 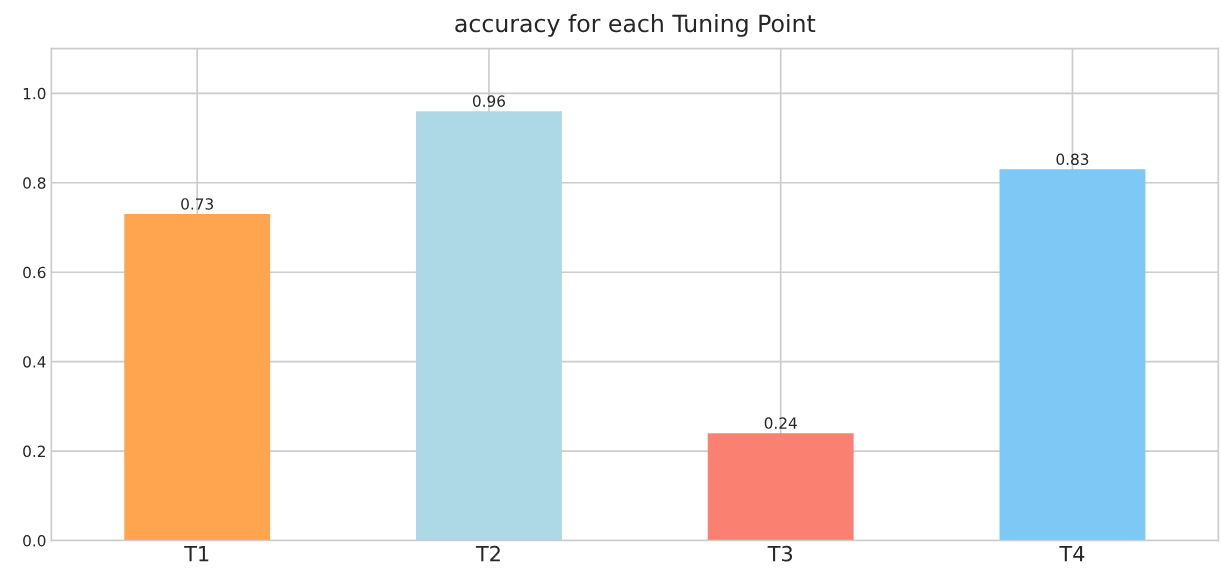 I want to click on x-tick-label: T1, so click(x=196, y=554).